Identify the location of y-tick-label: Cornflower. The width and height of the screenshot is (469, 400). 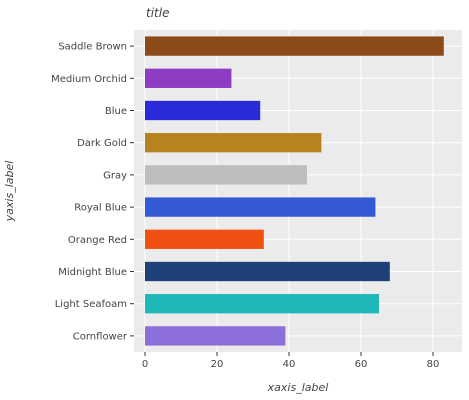
(100, 336).